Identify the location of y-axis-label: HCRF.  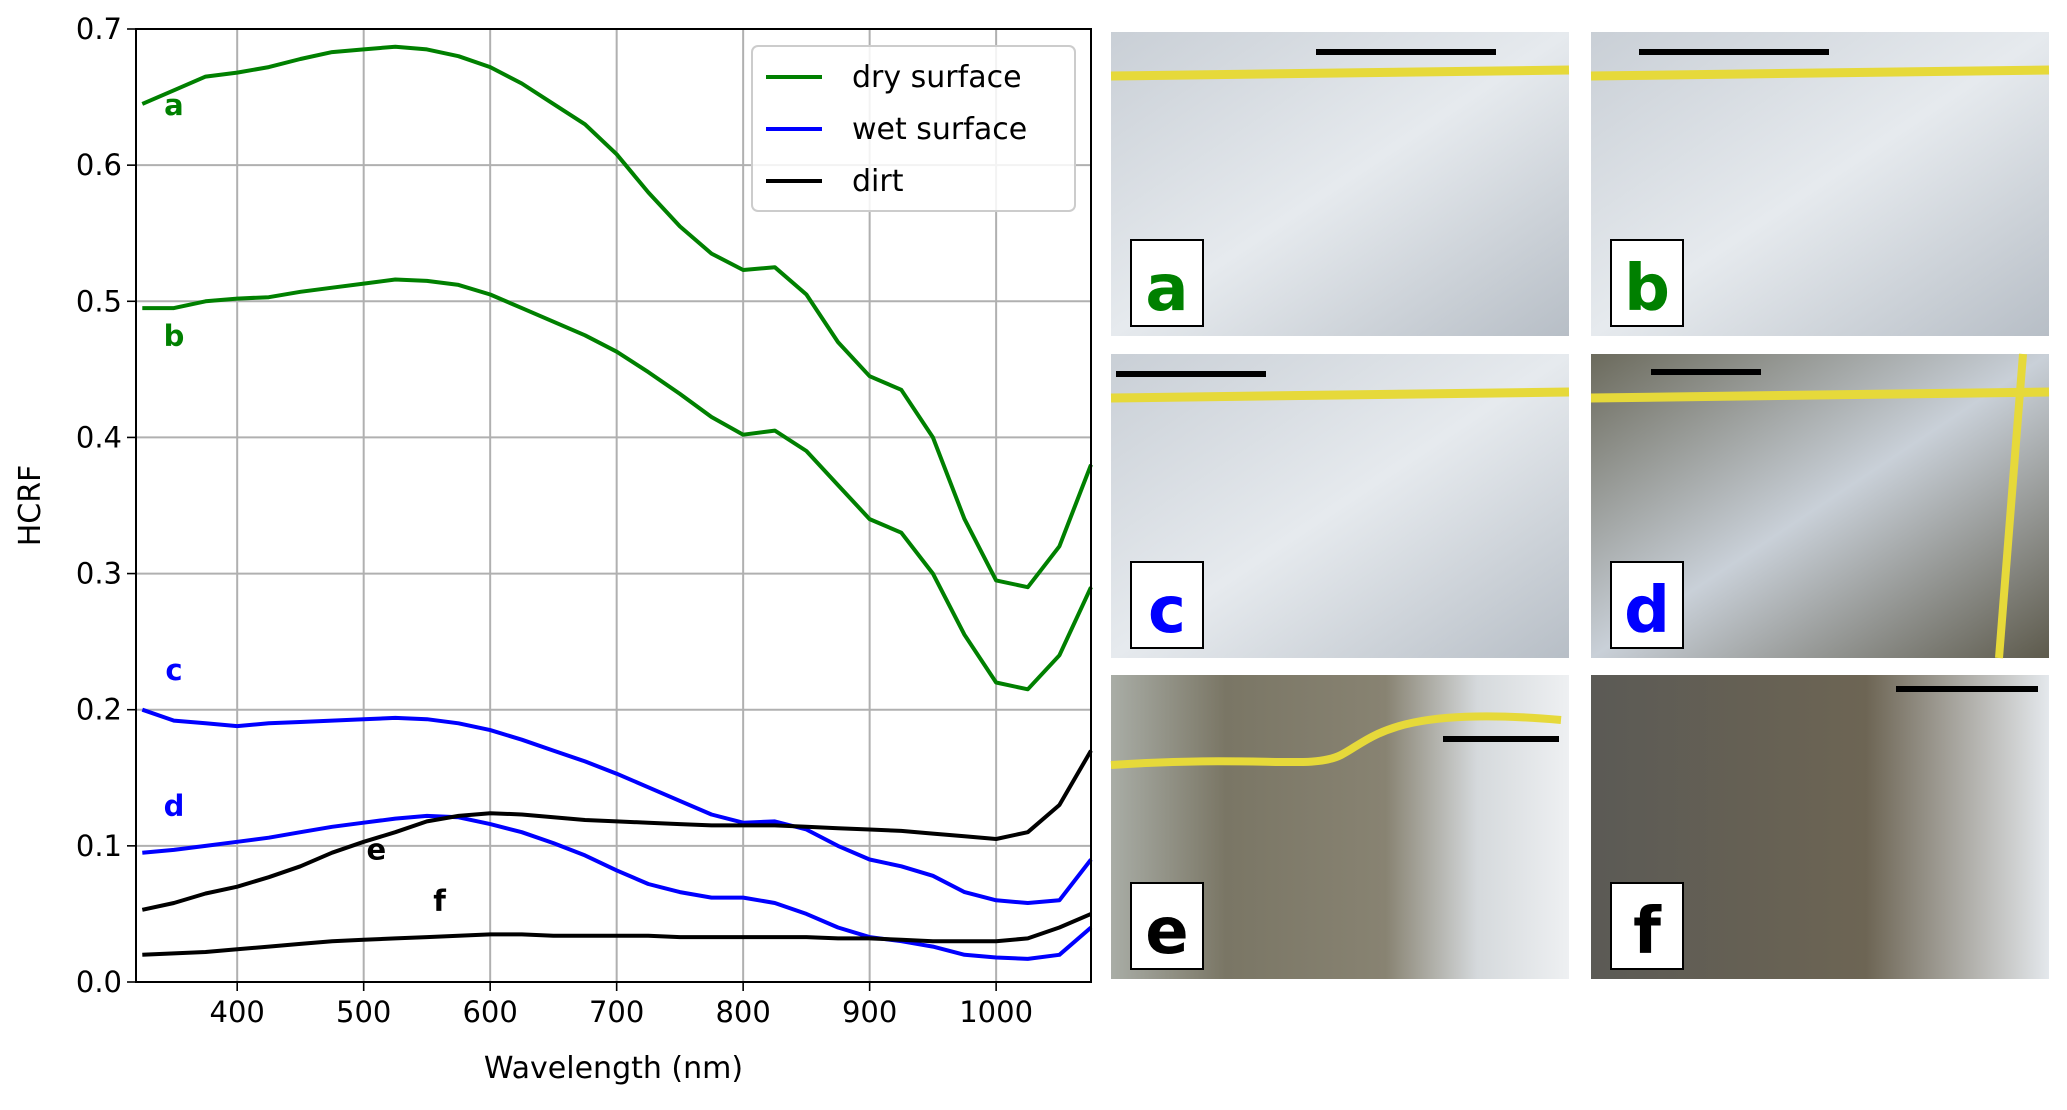
(30, 506).